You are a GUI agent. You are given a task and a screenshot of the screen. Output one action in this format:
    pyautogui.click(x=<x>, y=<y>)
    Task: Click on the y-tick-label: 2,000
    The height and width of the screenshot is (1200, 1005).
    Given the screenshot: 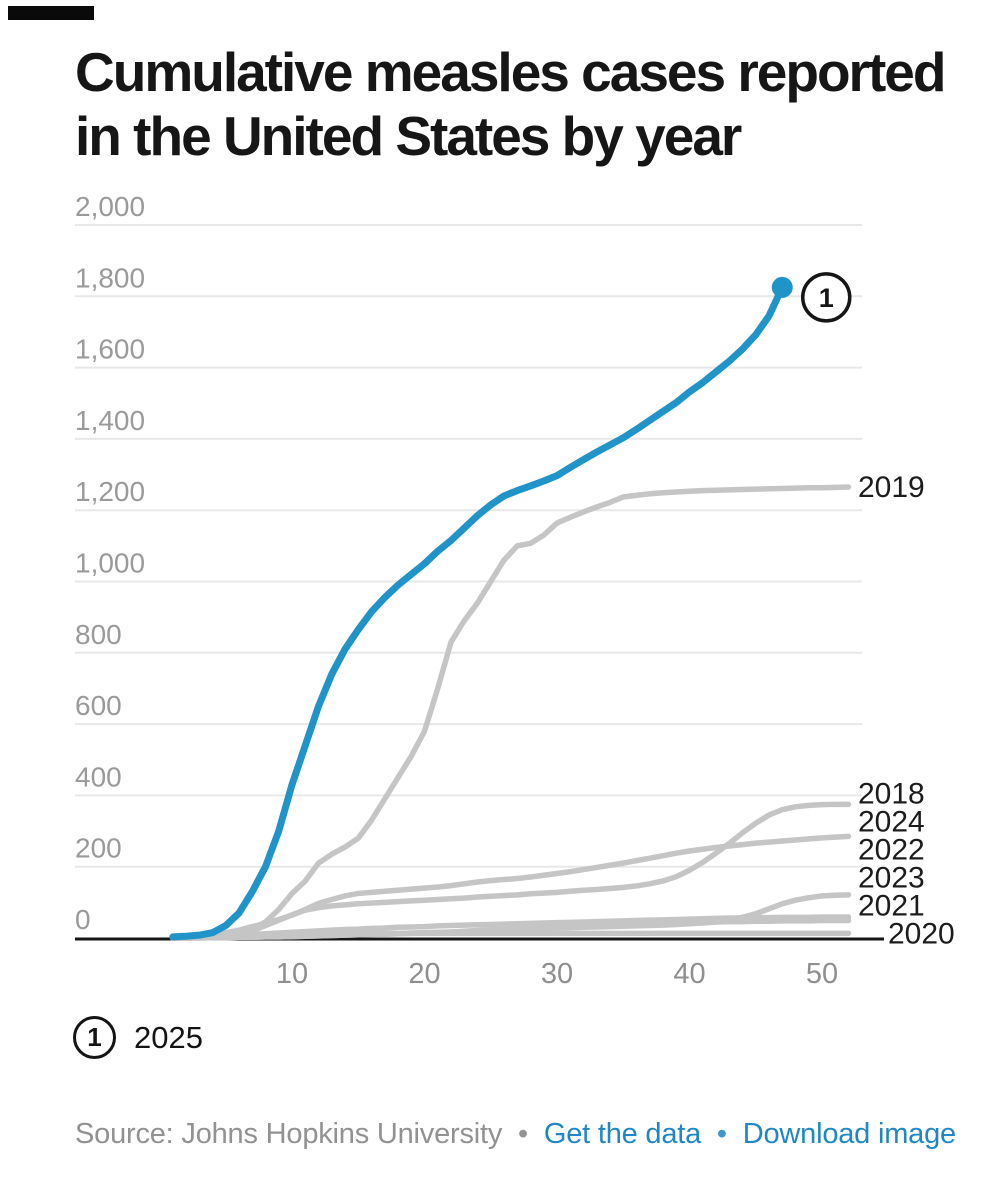 What is the action you would take?
    pyautogui.click(x=110, y=206)
    